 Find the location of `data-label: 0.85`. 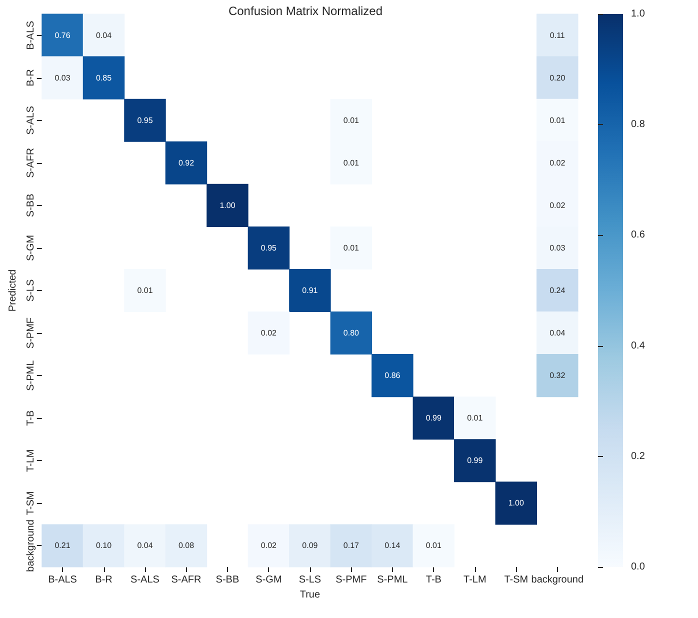

data-label: 0.85 is located at coordinates (104, 77).